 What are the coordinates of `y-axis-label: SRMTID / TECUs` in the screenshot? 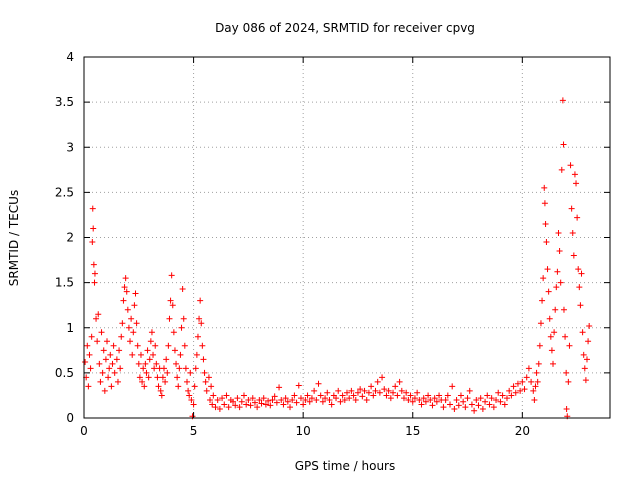 It's located at (14, 238).